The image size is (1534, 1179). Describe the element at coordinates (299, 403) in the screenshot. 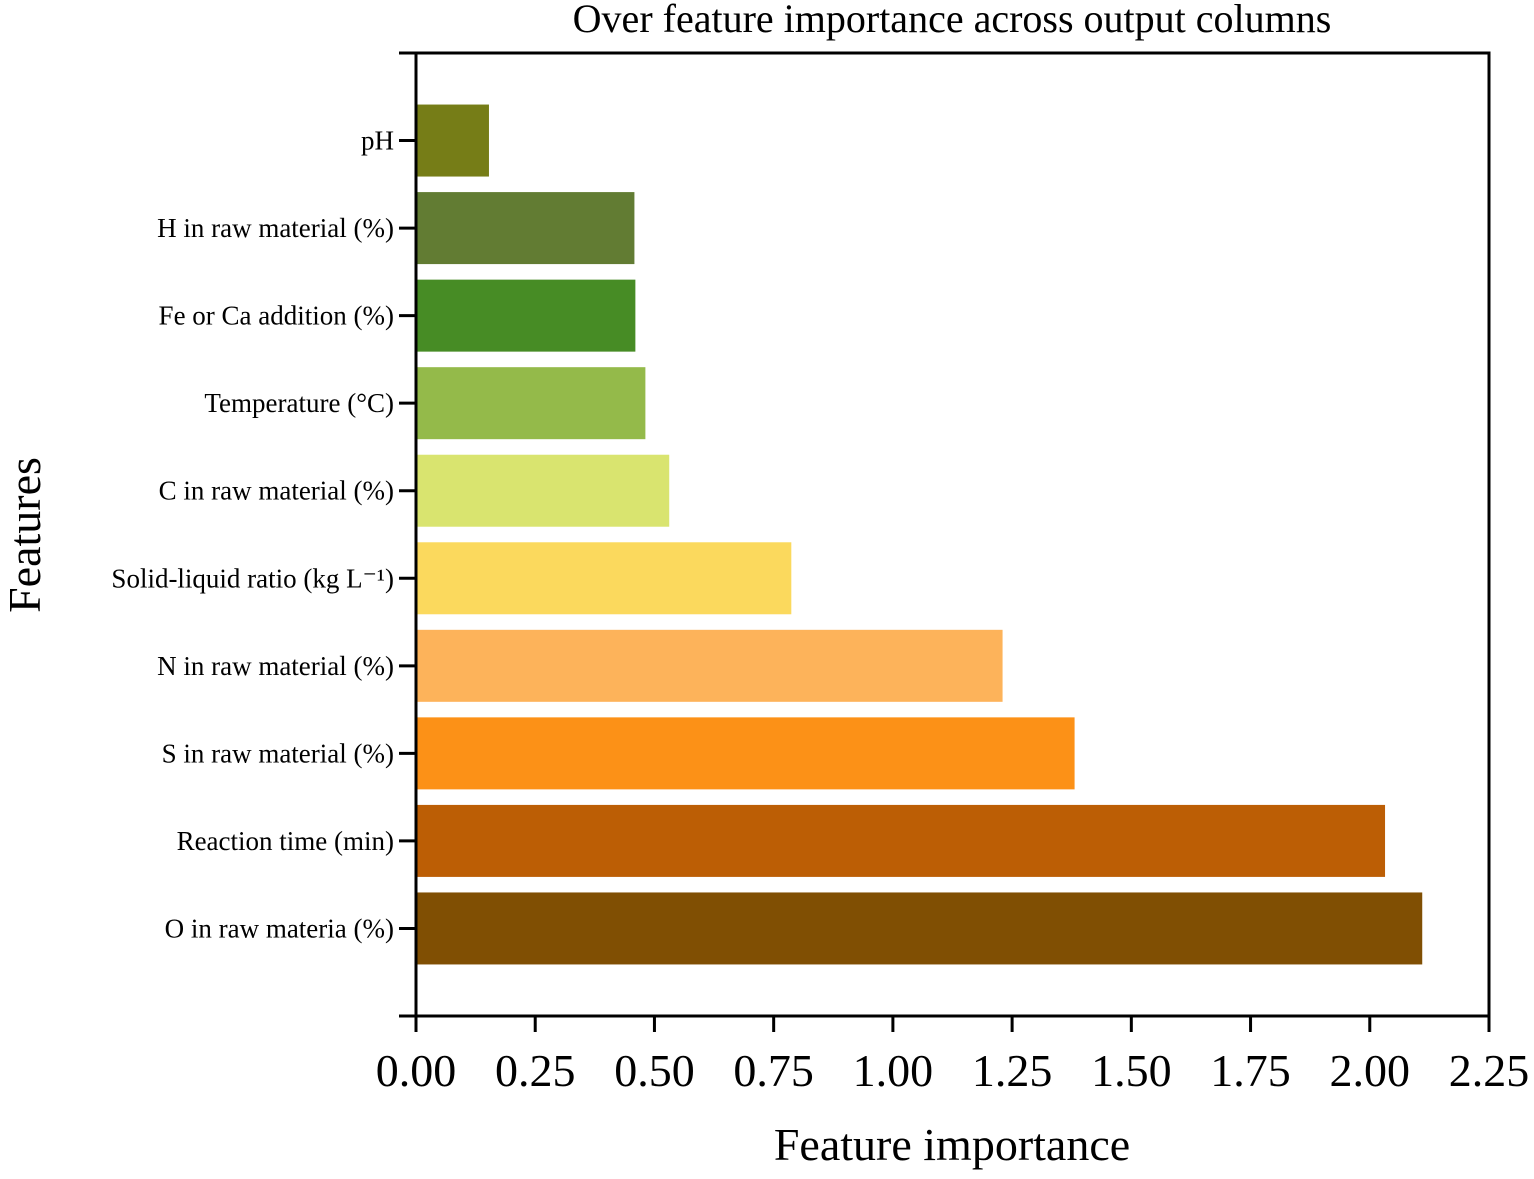

I see `y-tick-label: Temperature (°C)` at that location.